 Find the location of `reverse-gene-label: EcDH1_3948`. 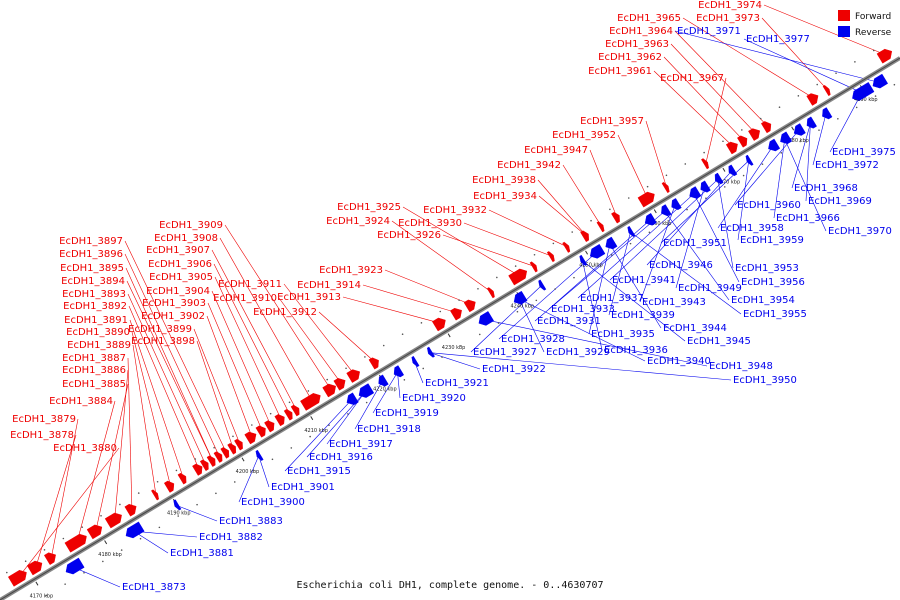

reverse-gene-label: EcDH1_3948 is located at coordinates (741, 366).